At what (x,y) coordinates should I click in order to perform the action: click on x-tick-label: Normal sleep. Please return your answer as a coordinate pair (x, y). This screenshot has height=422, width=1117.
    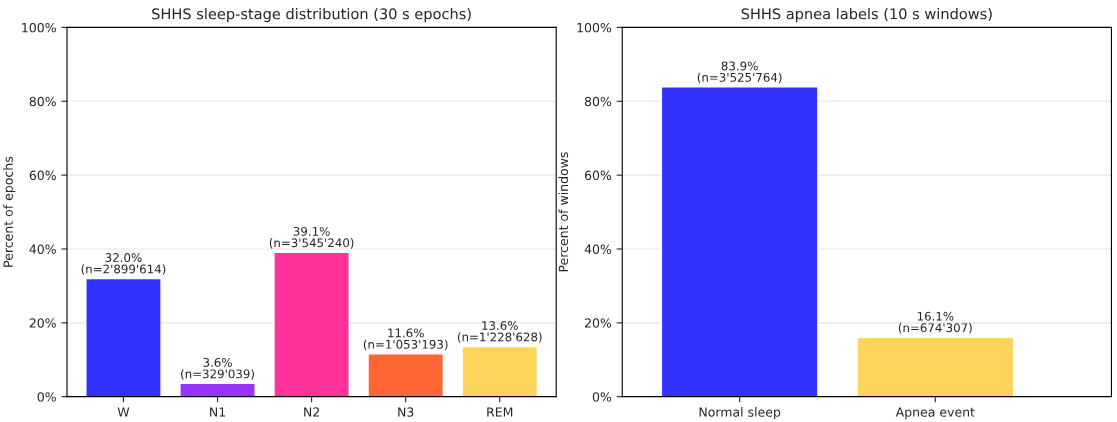
    Looking at the image, I should click on (740, 413).